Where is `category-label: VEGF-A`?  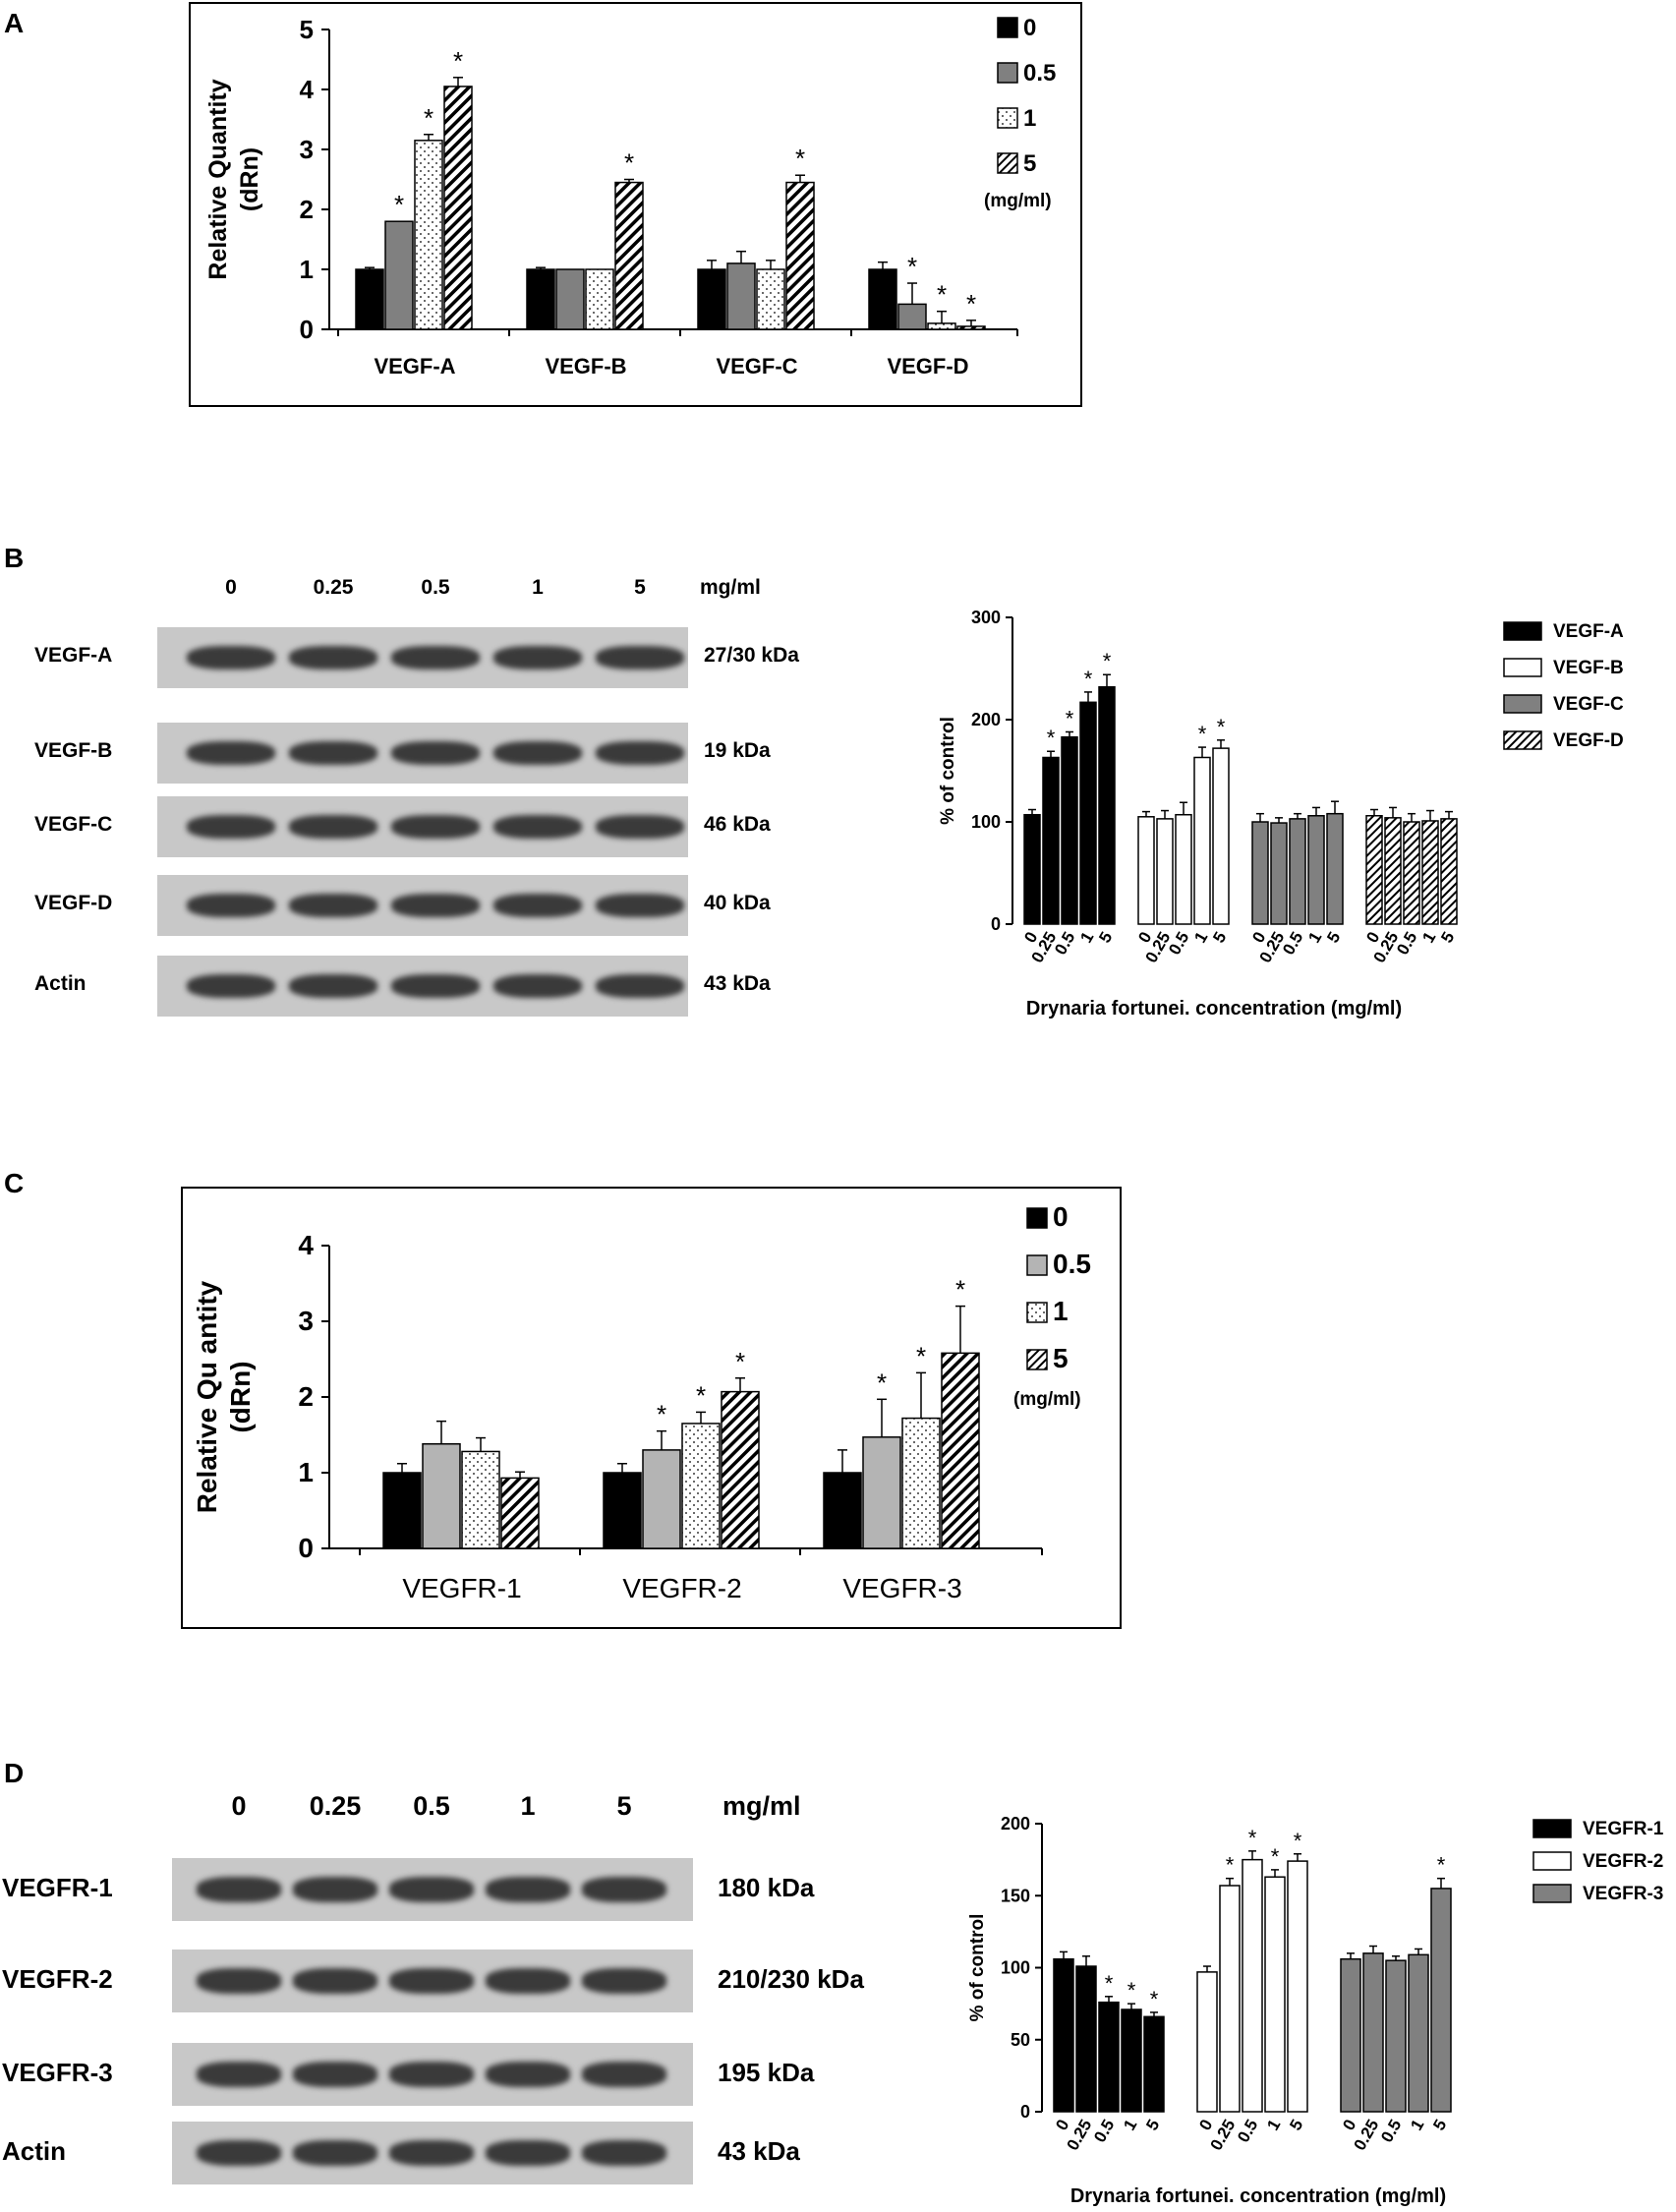
category-label: VEGF-A is located at coordinates (415, 366).